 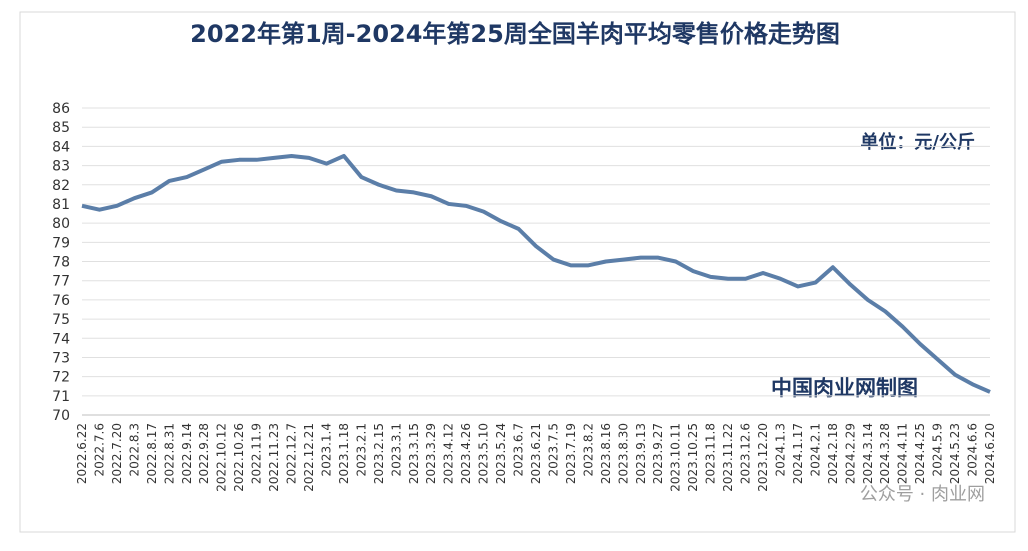 What do you see at coordinates (61, 224) in the screenshot?
I see `y-tick-label: 80` at bounding box center [61, 224].